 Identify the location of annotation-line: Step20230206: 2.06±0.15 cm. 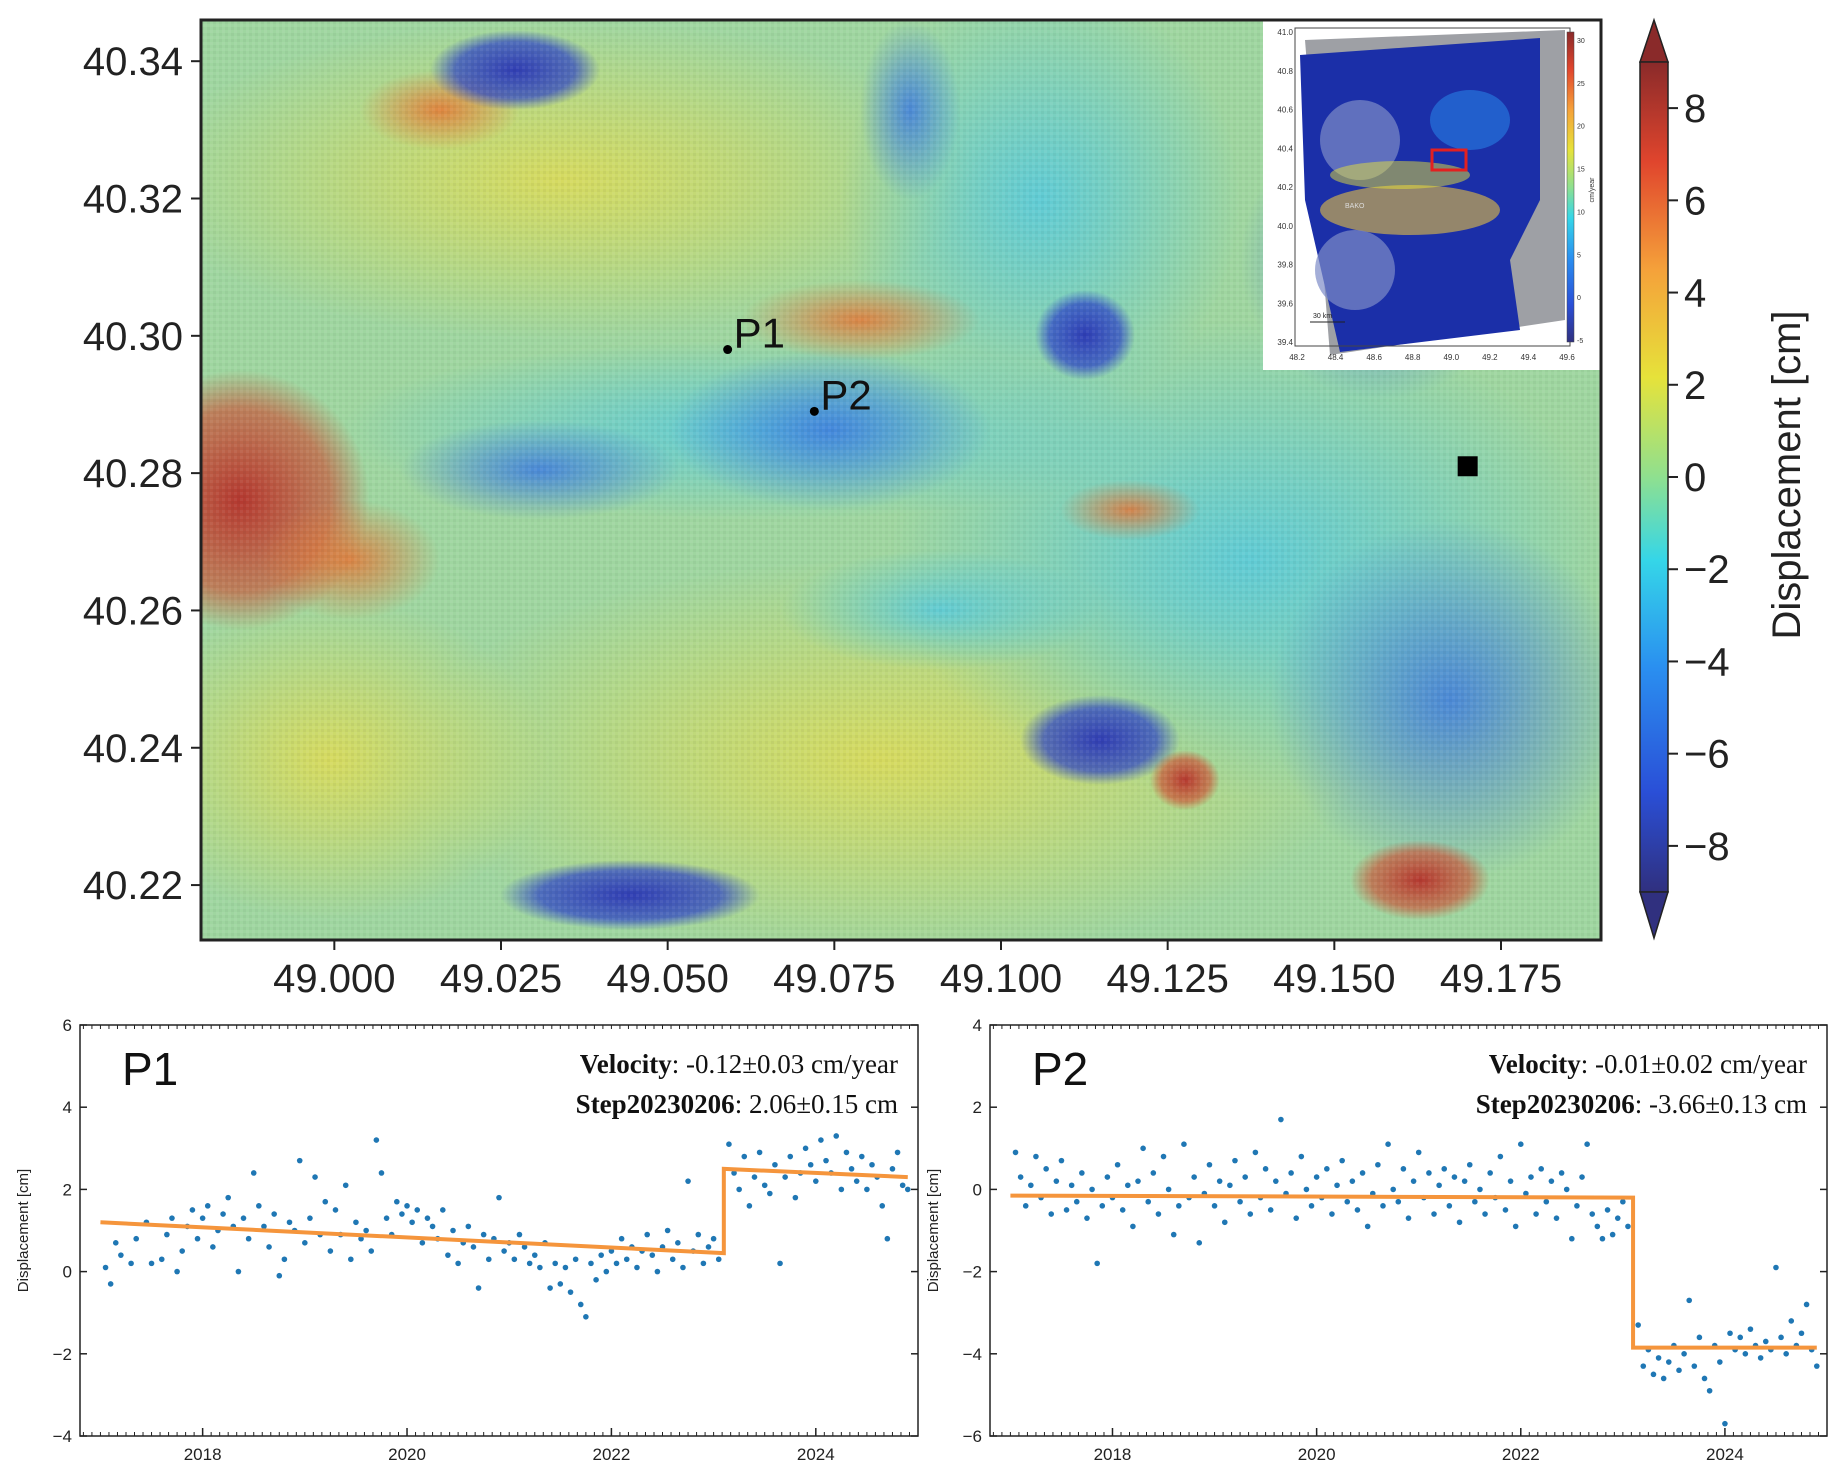
(737, 1104).